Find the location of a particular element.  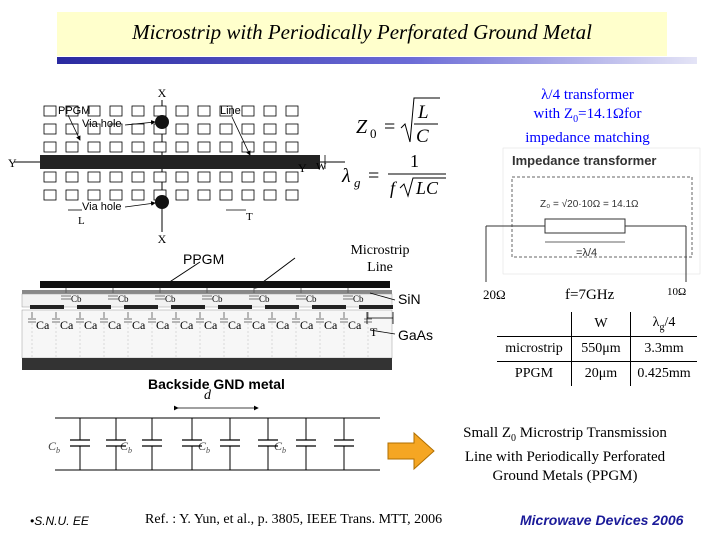

transformer-note-line2: with Z0=14.1Ωfor is located at coordinates (587, 115).